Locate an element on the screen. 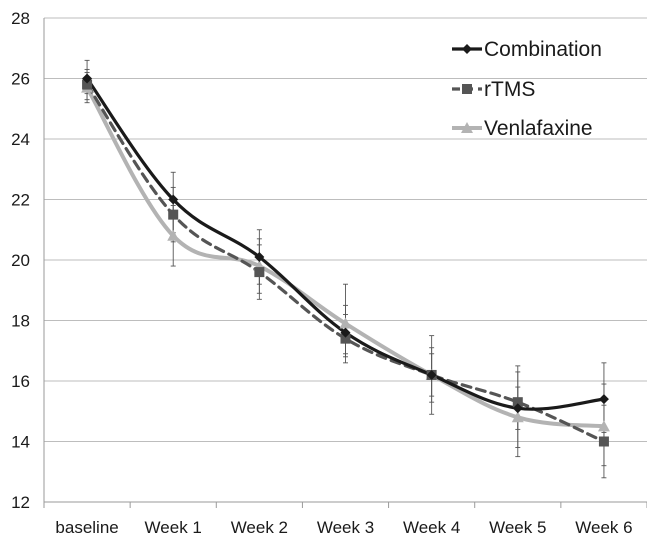  y-tick-label: 26 is located at coordinates (20, 79).